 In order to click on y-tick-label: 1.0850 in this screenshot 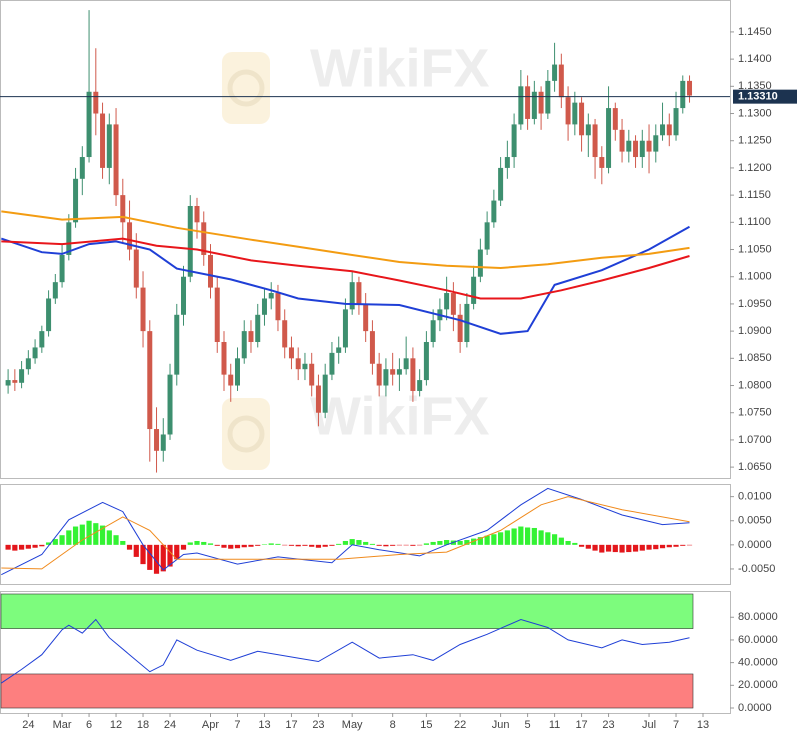, I will do `click(755, 358)`.